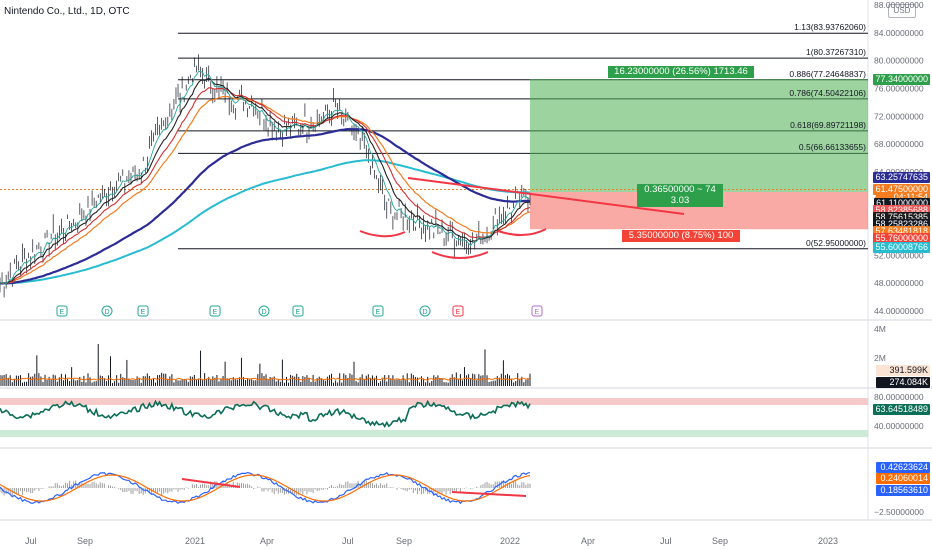 The height and width of the screenshot is (550, 932). I want to click on price-tag: 58.82385688, so click(901, 211).